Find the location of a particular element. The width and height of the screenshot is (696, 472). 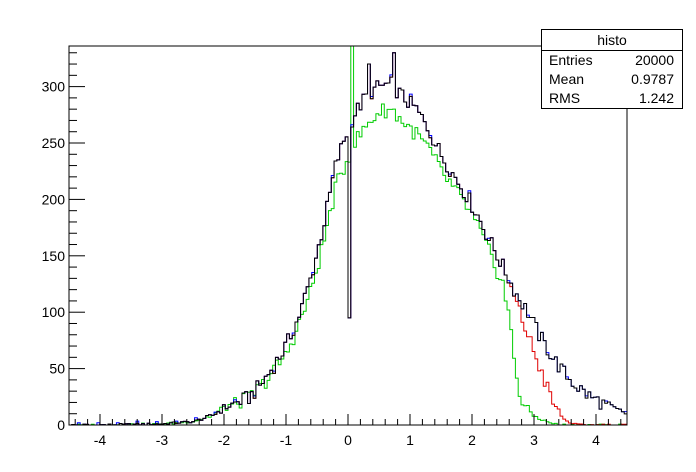

x-tick-label: -4 is located at coordinates (100, 440).